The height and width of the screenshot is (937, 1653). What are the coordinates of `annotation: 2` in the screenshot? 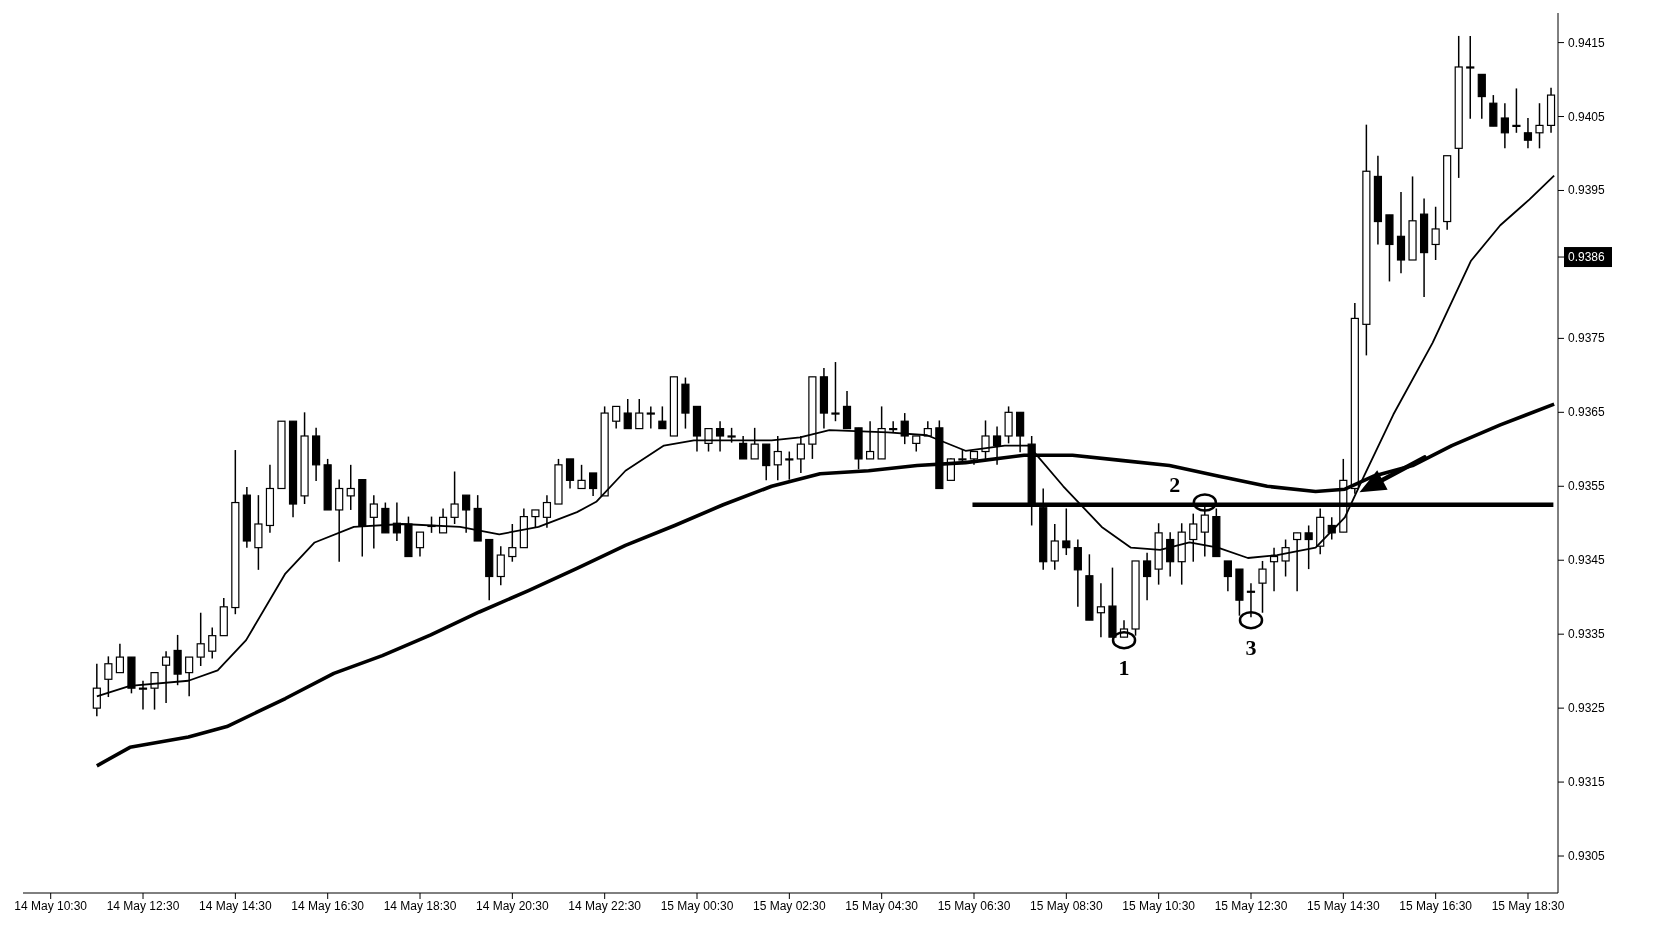 It's located at (1175, 484).